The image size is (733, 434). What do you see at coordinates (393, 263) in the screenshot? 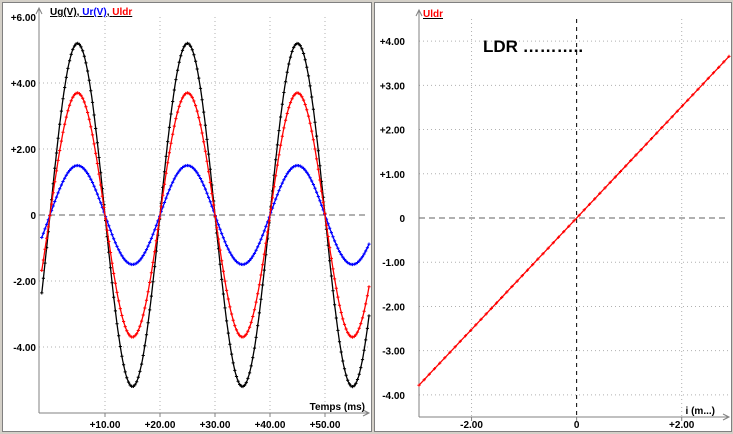
I see `y-tick-label: -1.00` at bounding box center [393, 263].